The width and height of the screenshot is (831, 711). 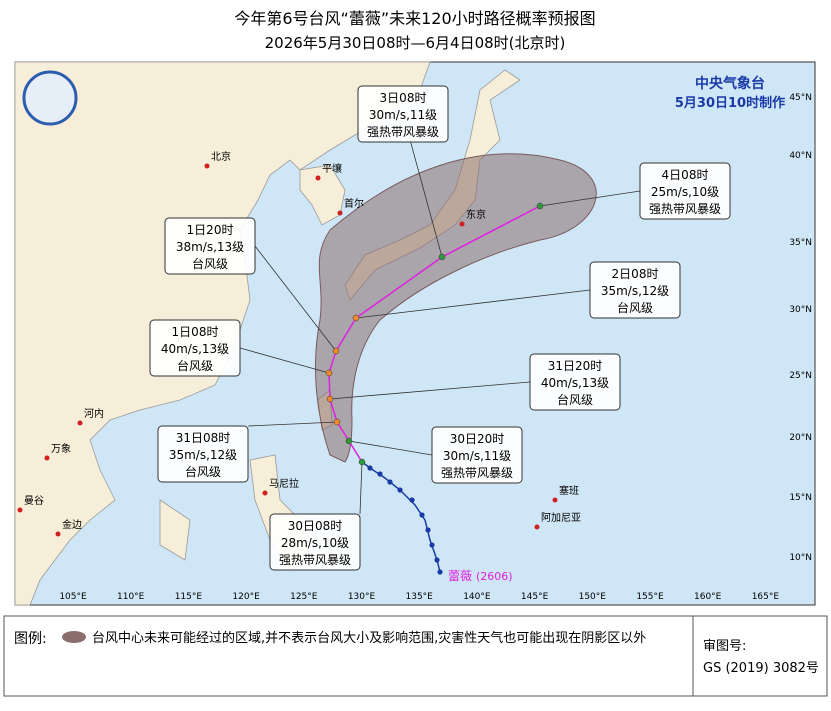 What do you see at coordinates (724, 646) in the screenshot?
I see `approval-label: 审图号:` at bounding box center [724, 646].